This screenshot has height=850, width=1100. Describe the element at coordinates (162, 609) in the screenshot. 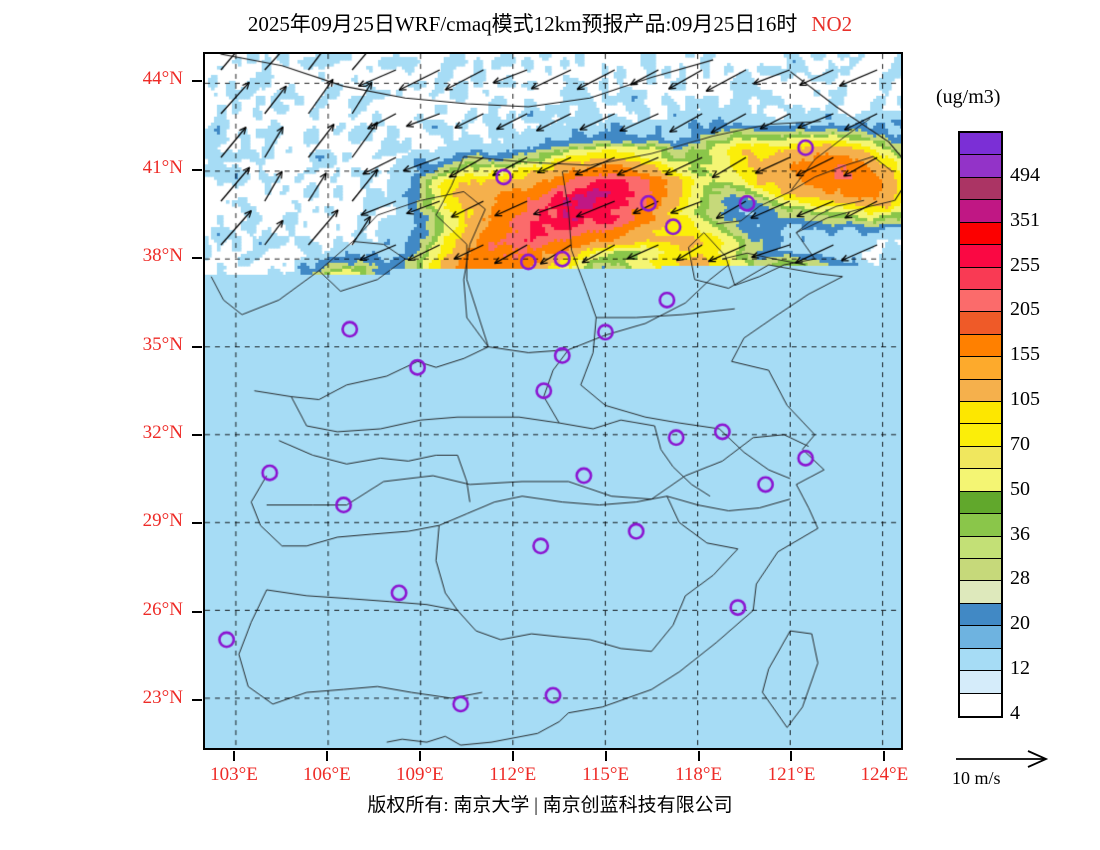

I see `y-axis-label: 26°N` at that location.